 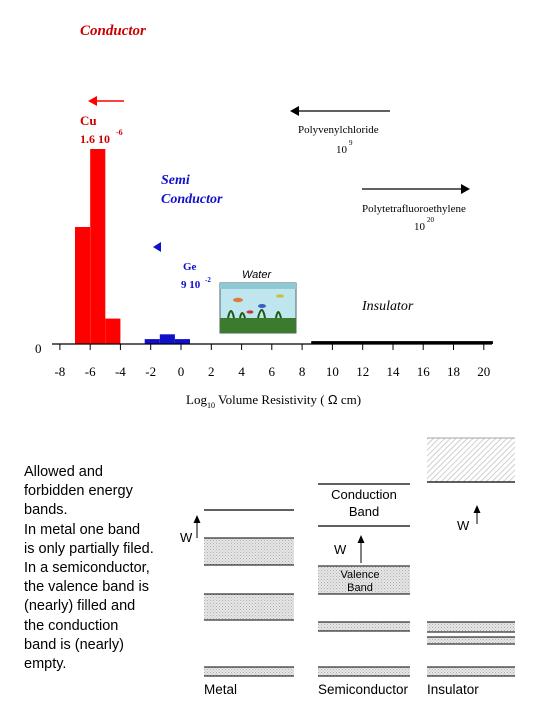 What do you see at coordinates (150, 371) in the screenshot?
I see `x-tick-label: -2` at bounding box center [150, 371].